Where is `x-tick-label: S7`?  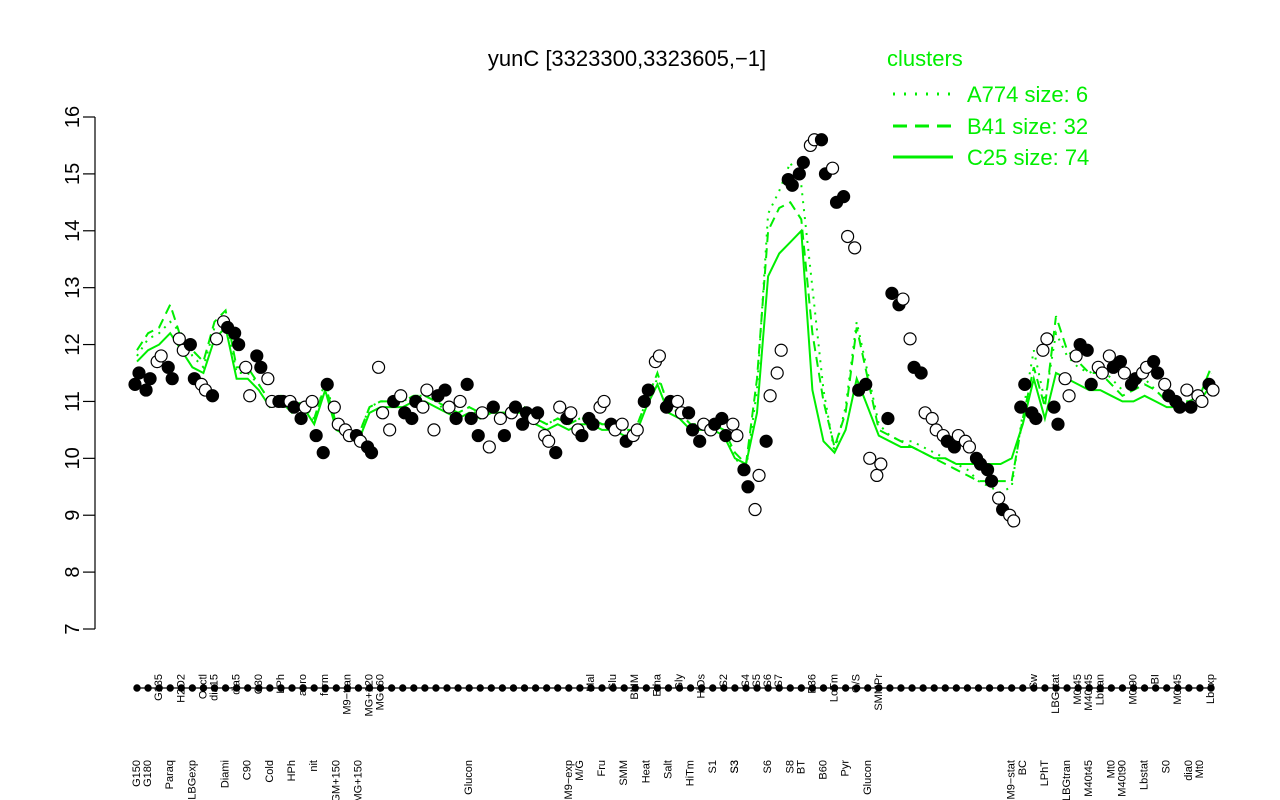
x-tick-label: S7 is located at coordinates (779, 680).